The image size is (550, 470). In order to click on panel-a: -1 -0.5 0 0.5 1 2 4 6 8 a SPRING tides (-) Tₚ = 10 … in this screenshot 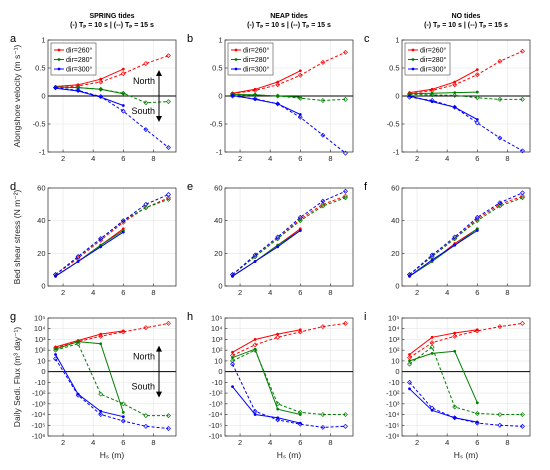, I will do `click(93, 88)`.